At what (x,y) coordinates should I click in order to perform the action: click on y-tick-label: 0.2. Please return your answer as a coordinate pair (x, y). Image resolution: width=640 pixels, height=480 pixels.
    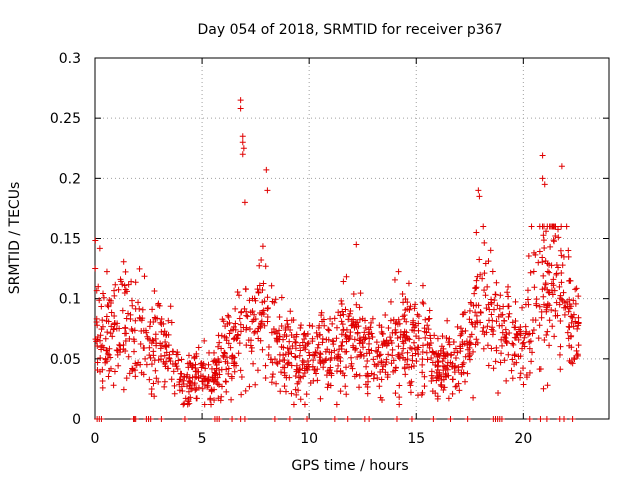
    Looking at the image, I should click on (70, 179).